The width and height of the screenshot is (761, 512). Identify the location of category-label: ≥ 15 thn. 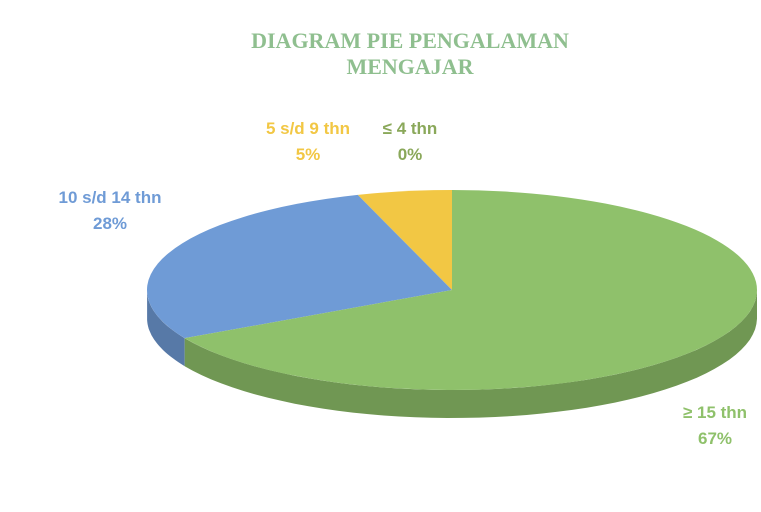
(715, 412).